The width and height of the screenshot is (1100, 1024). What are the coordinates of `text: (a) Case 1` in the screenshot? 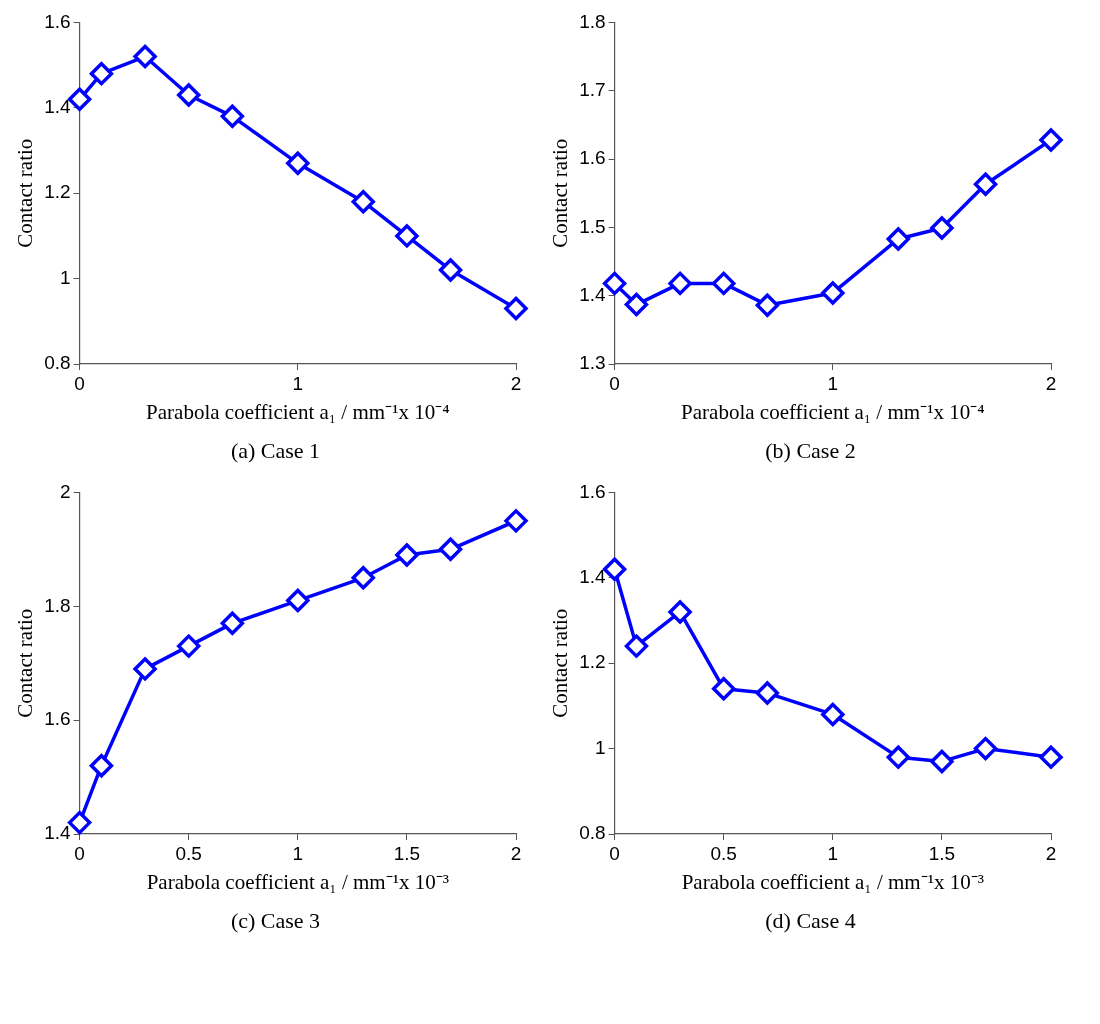 It's located at (275, 451).